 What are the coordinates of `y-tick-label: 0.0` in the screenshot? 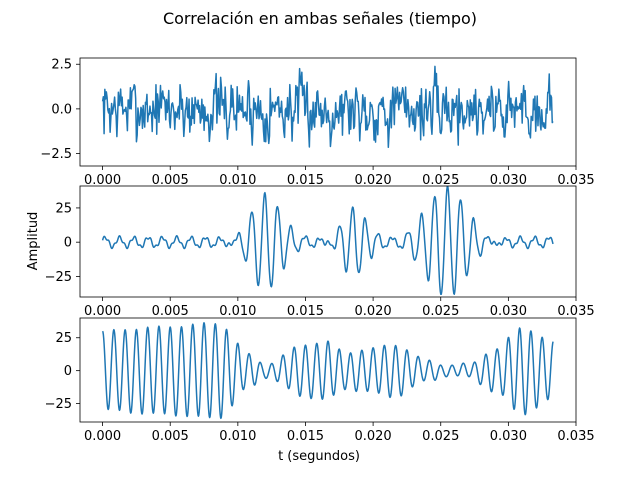 It's located at (61, 109).